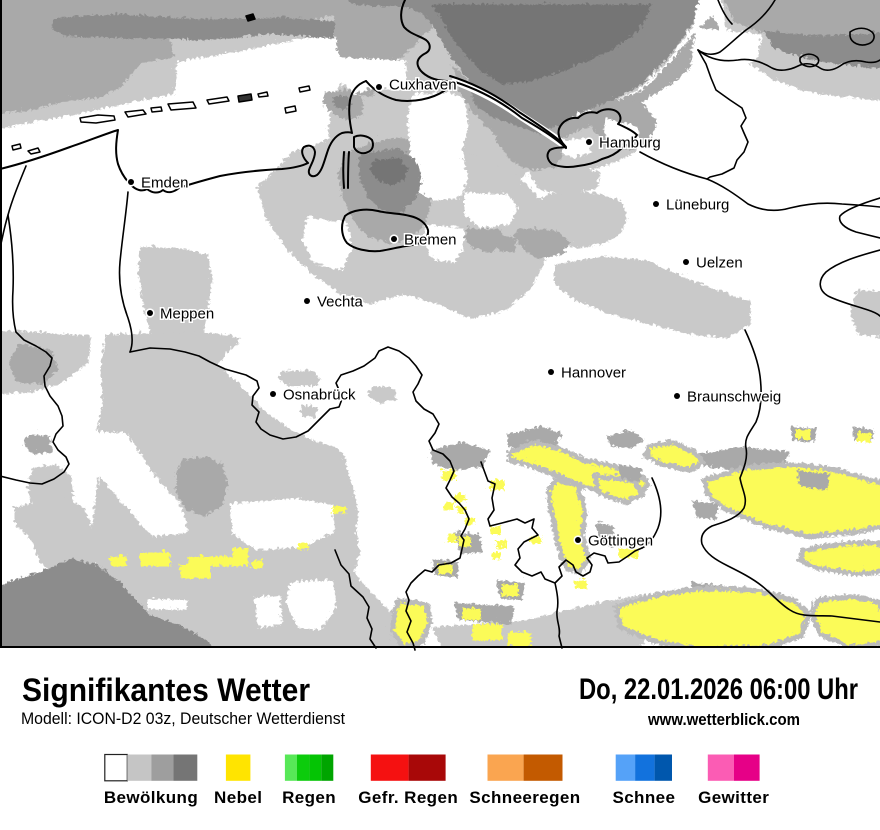 The width and height of the screenshot is (880, 830). Describe the element at coordinates (643, 797) in the screenshot. I see `svg-text: Schnee` at that location.